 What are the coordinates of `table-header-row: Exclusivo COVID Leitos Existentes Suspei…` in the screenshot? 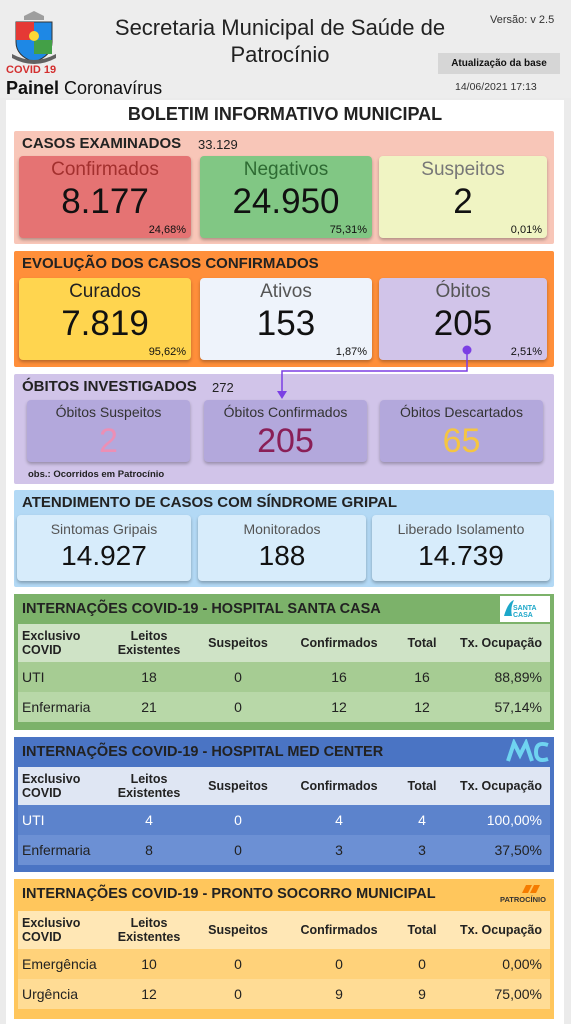 It's located at (284, 643).